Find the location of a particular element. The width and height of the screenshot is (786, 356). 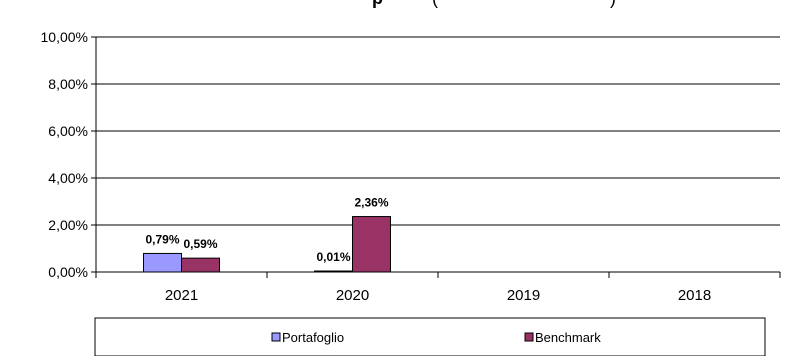

bar-benchmark-2020 is located at coordinates (371, 244).